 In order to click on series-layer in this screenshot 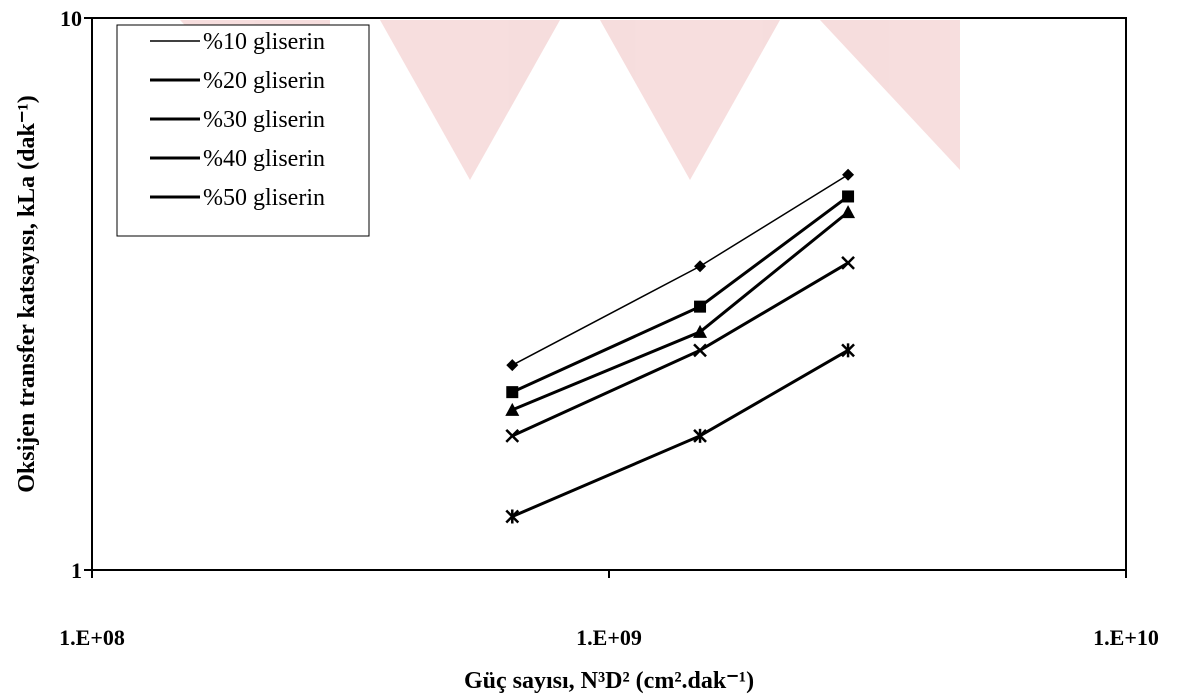, I will do `click(680, 346)`.